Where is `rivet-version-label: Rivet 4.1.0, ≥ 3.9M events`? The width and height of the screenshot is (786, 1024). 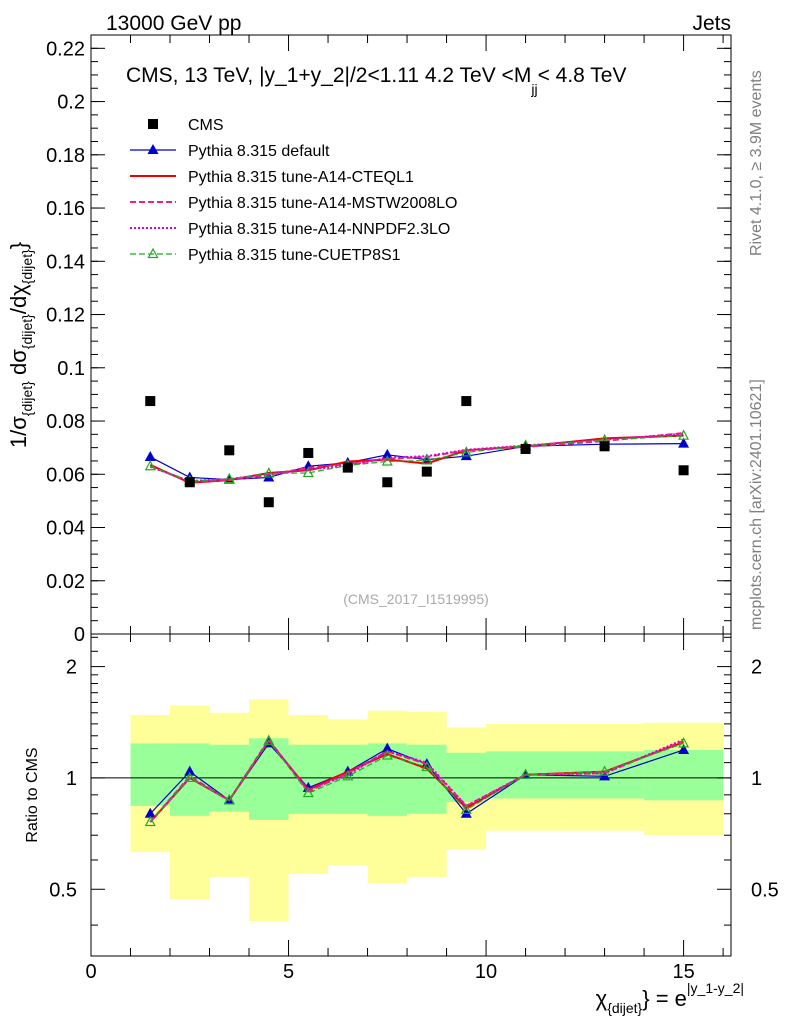
rivet-version-label: Rivet 4.1.0, ≥ 3.9M events is located at coordinates (756, 163).